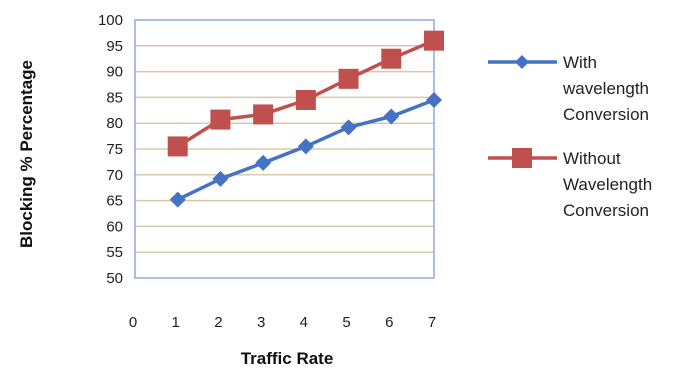 Image resolution: width=689 pixels, height=369 pixels. Describe the element at coordinates (114, 175) in the screenshot. I see `y-tick-label: 70` at that location.